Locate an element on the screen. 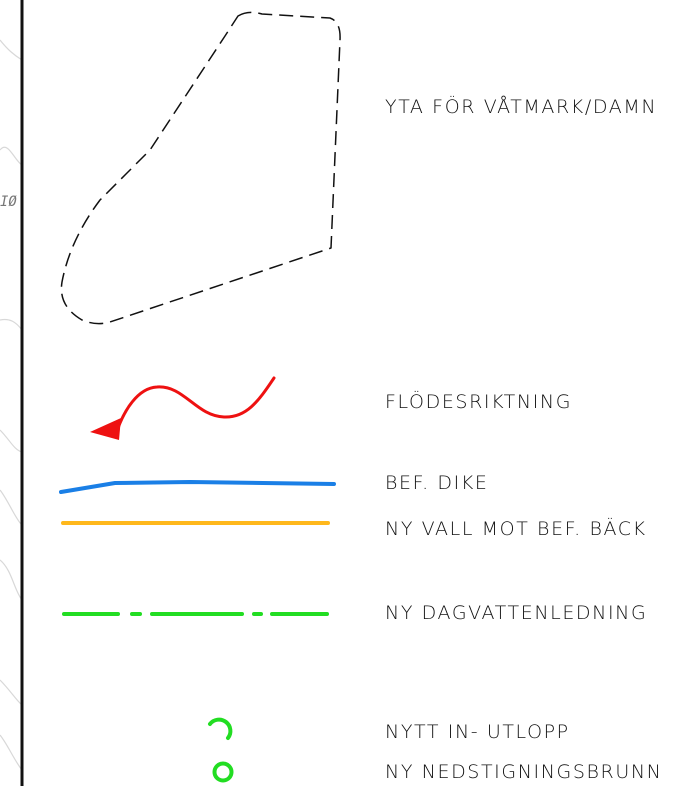 The width and height of the screenshot is (676, 786). legend-item-embankment: NY VALL MOT BEF. BÄCK is located at coordinates (354, 528).